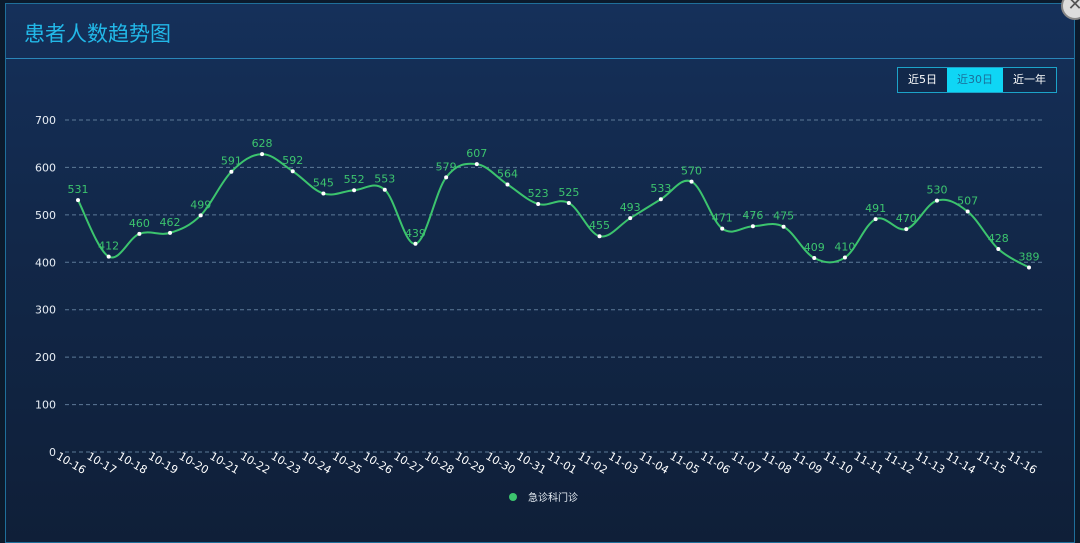 The image size is (1080, 543). I want to click on x-tick-label: 10-26, so click(378, 463).